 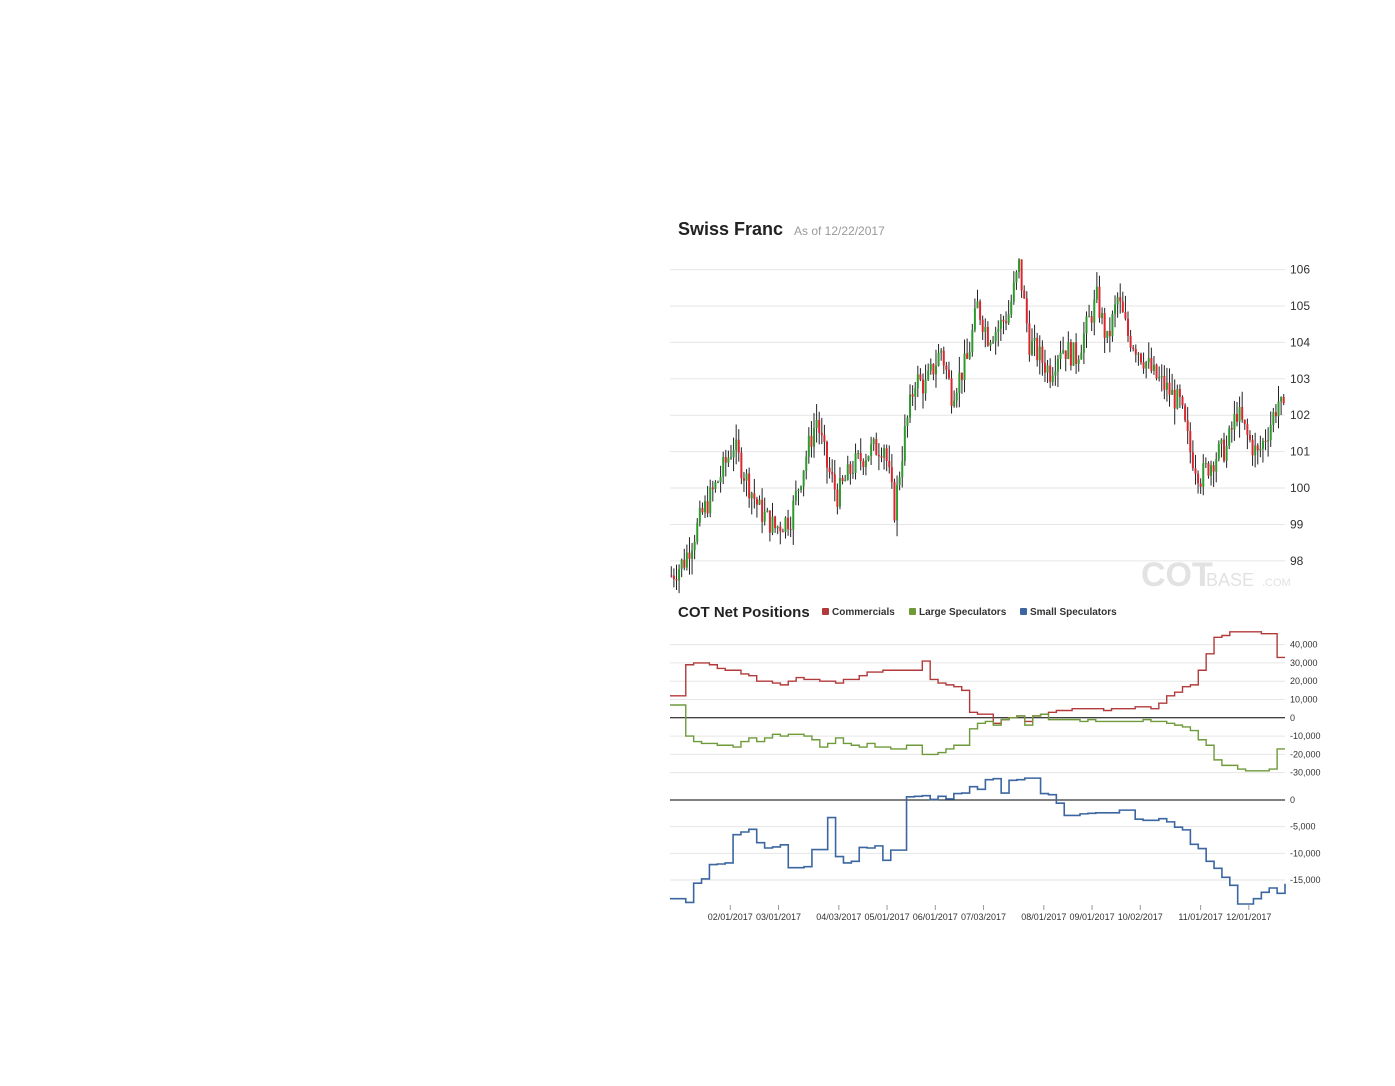 I want to click on x-tick-label: 08/01/2017, so click(x=1043, y=917).